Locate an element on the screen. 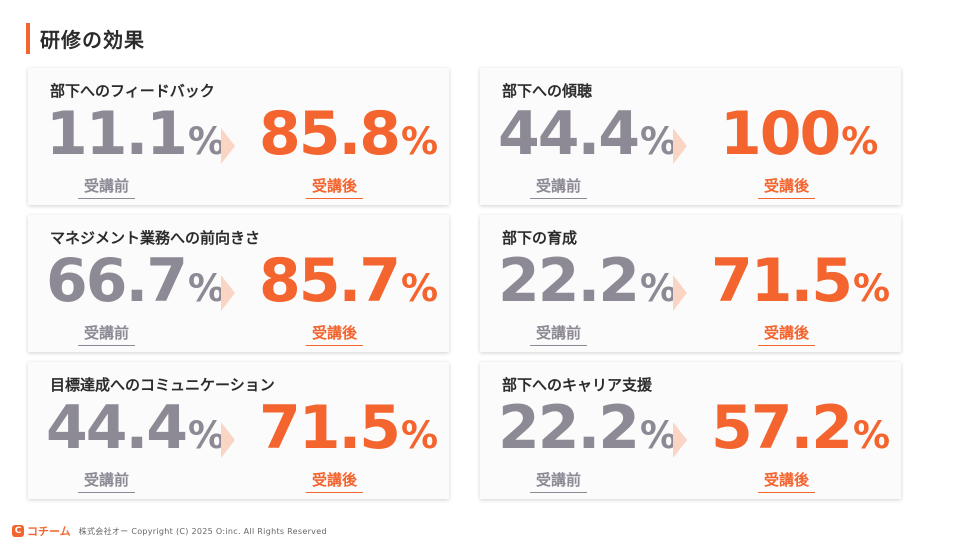 The height and width of the screenshot is (540, 960). card-title: 部下へのキャリア支援 is located at coordinates (577, 385).